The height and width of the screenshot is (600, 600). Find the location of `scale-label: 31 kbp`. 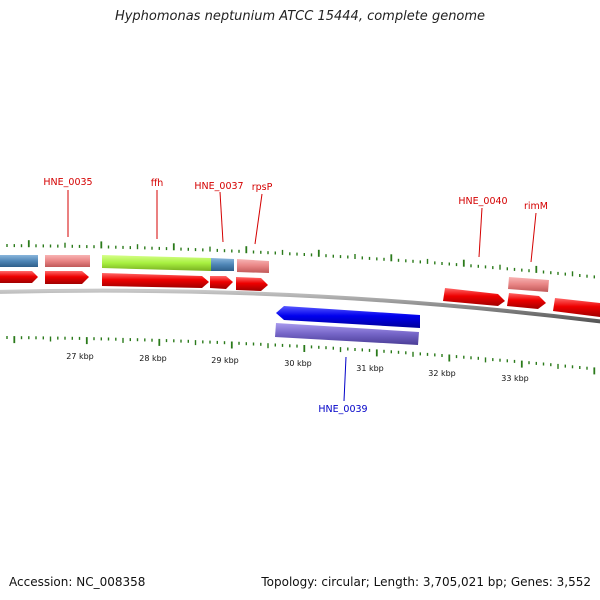

scale-label: 31 kbp is located at coordinates (370, 368).